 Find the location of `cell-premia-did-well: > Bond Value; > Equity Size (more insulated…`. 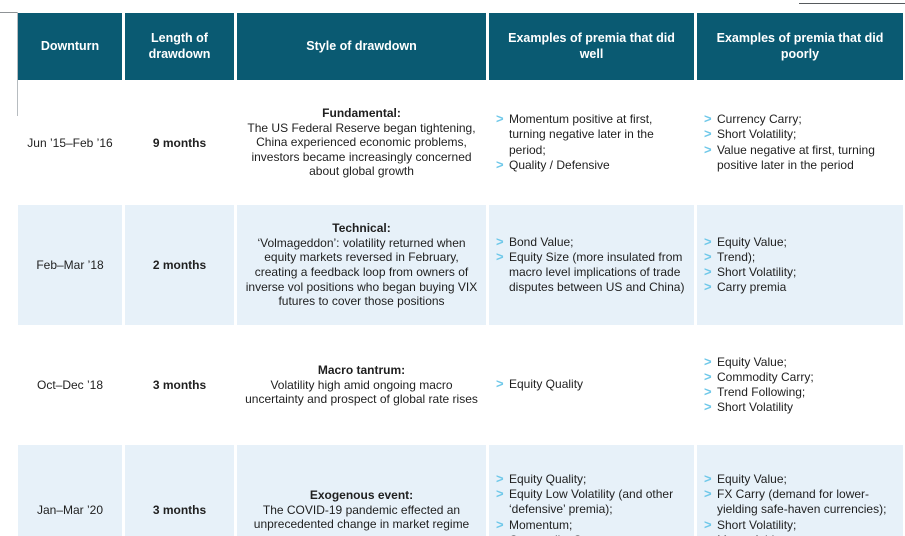

cell-premia-did-well: > Bond Value; > Equity Size (more insulated… is located at coordinates (591, 265).